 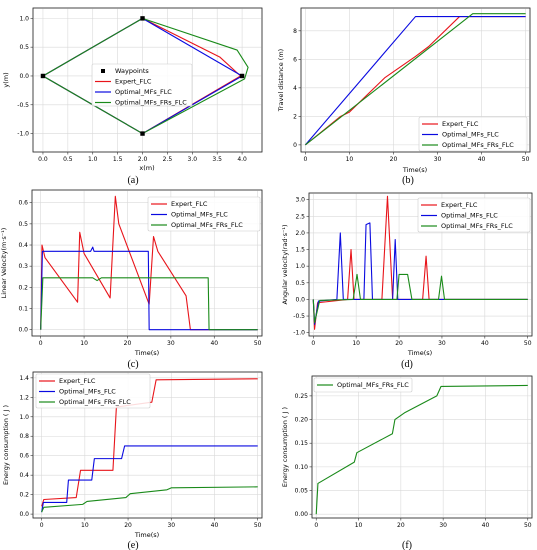 I want to click on y-tick-label: 2.5, so click(x=300, y=216).